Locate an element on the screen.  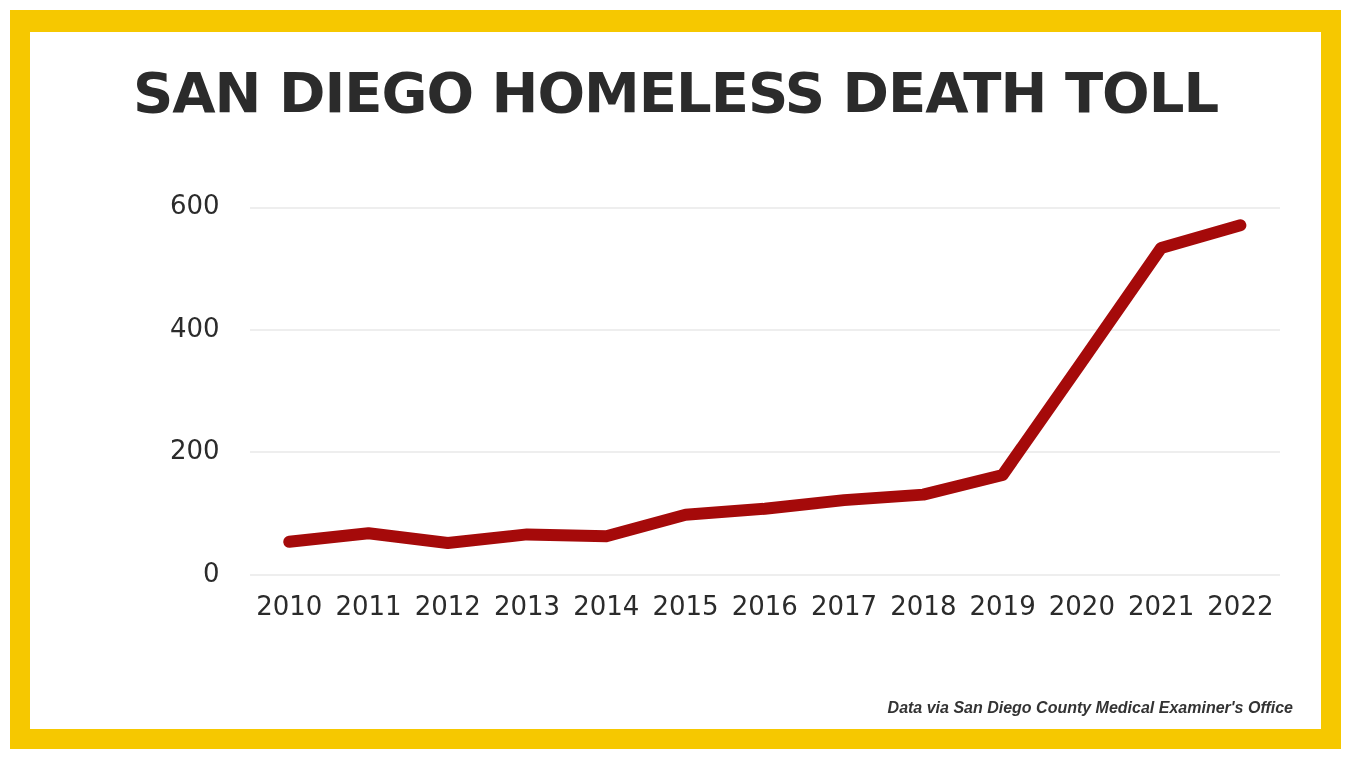
x-tick-label: 2012 is located at coordinates (447, 606).